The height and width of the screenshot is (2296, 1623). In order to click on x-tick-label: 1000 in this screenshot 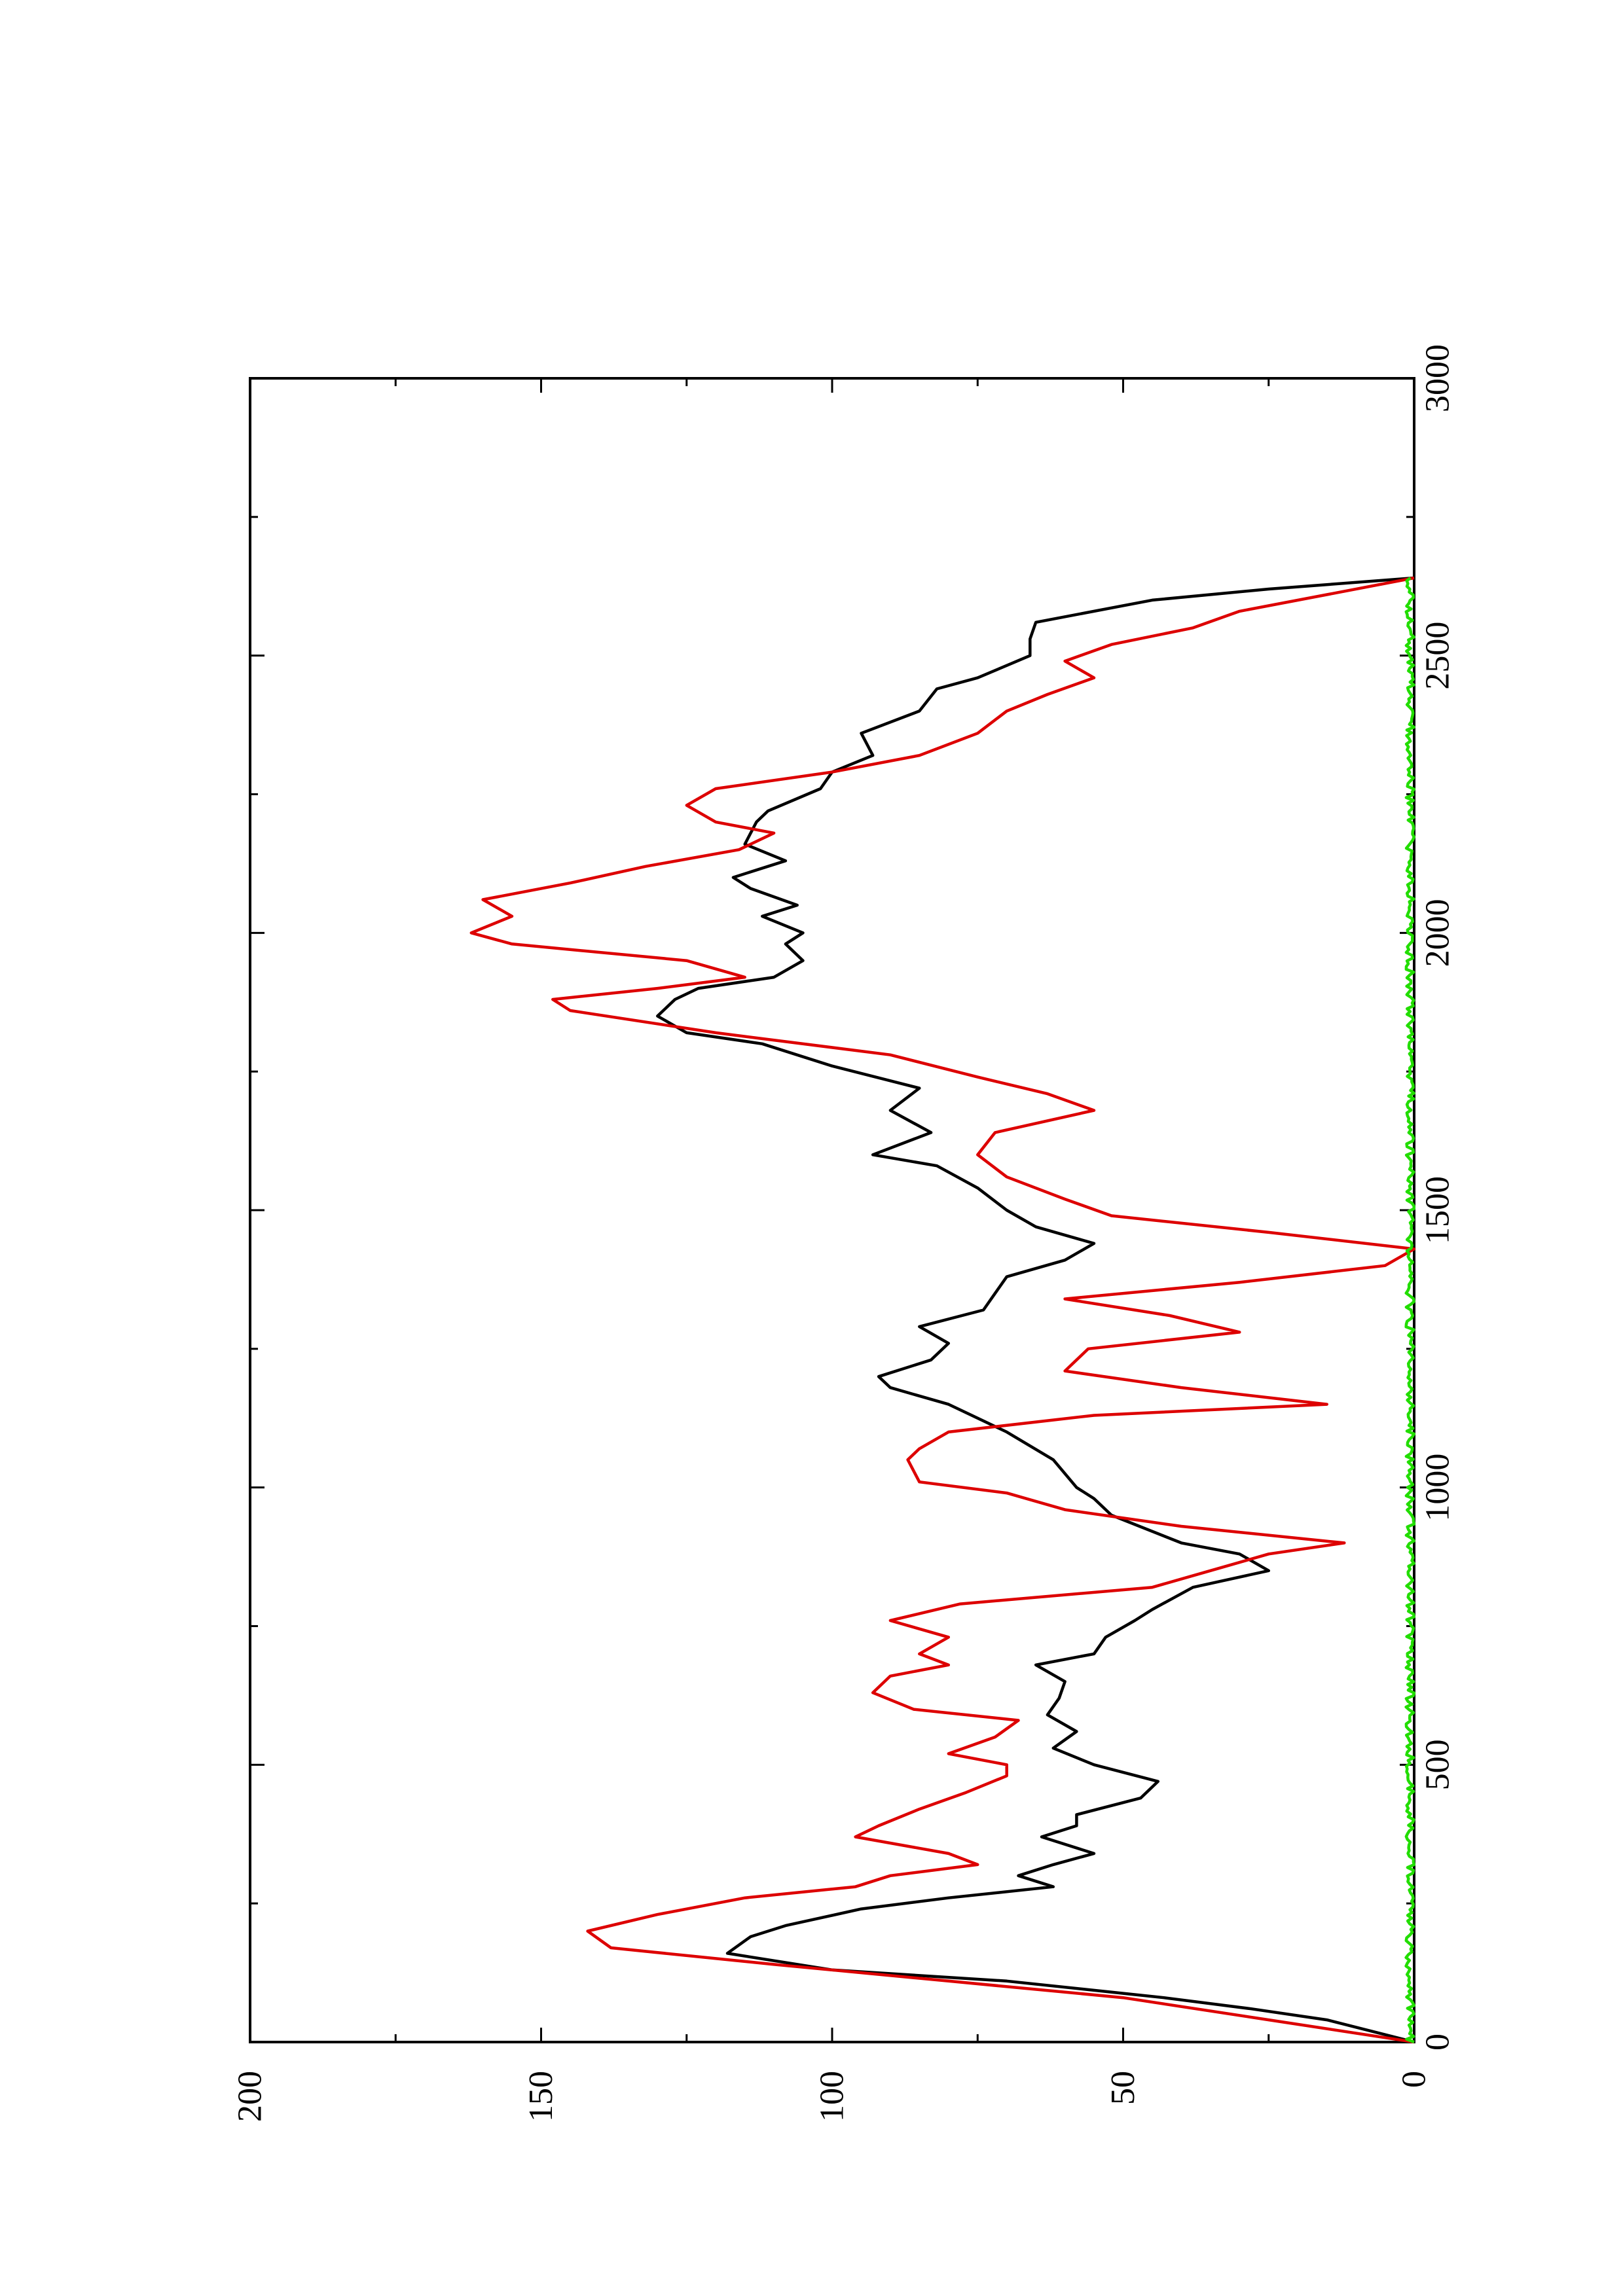, I will do `click(1438, 1488)`.